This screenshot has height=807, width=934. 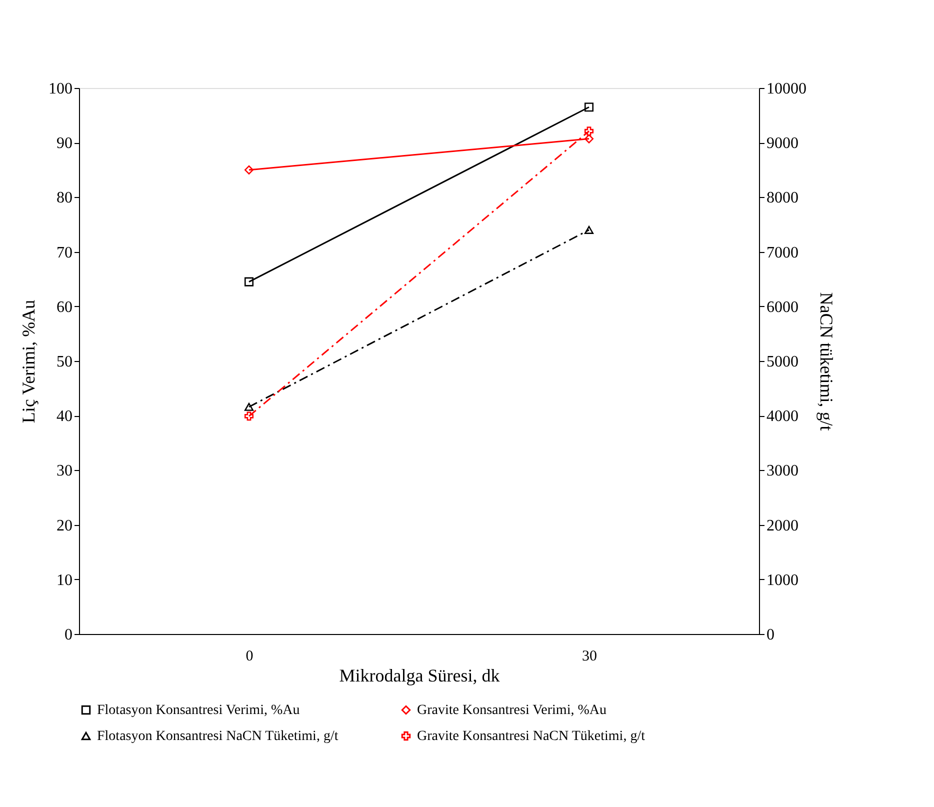 I want to click on y-tick-label: 90, so click(x=64, y=143).